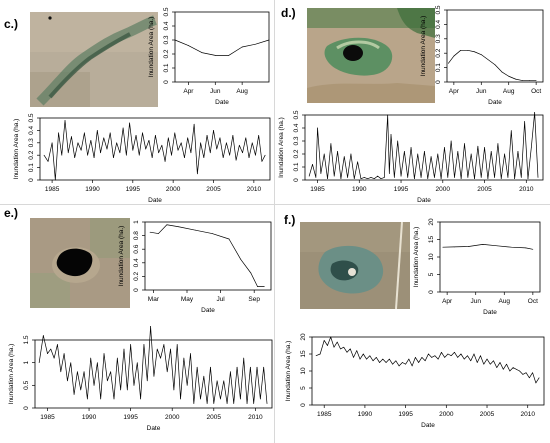  Describe the element at coordinates (254, 299) in the screenshot. I see `x-tick-label: Sep` at that location.